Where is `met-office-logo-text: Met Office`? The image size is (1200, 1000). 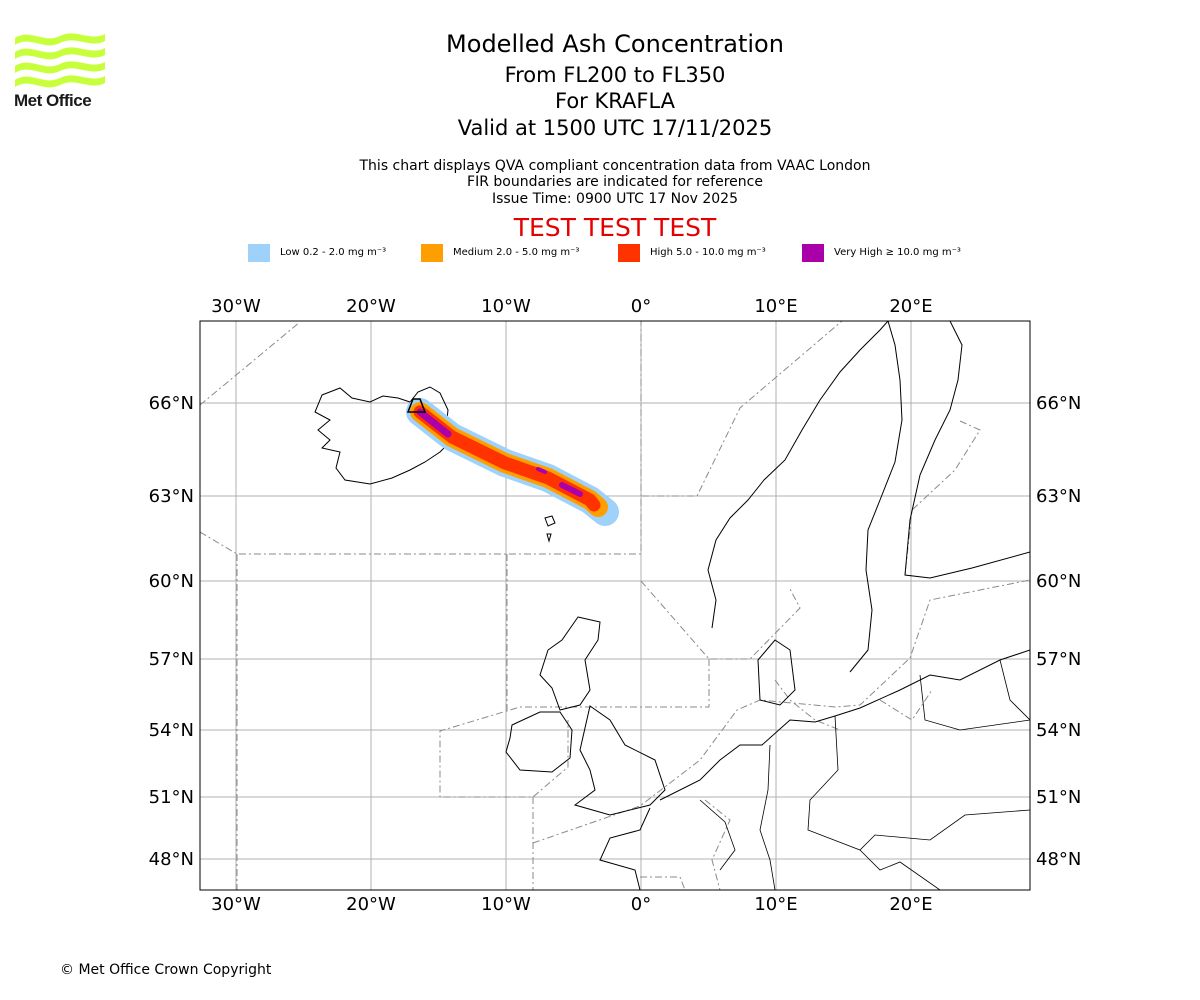 met-office-logo-text: Met Office is located at coordinates (53, 100).